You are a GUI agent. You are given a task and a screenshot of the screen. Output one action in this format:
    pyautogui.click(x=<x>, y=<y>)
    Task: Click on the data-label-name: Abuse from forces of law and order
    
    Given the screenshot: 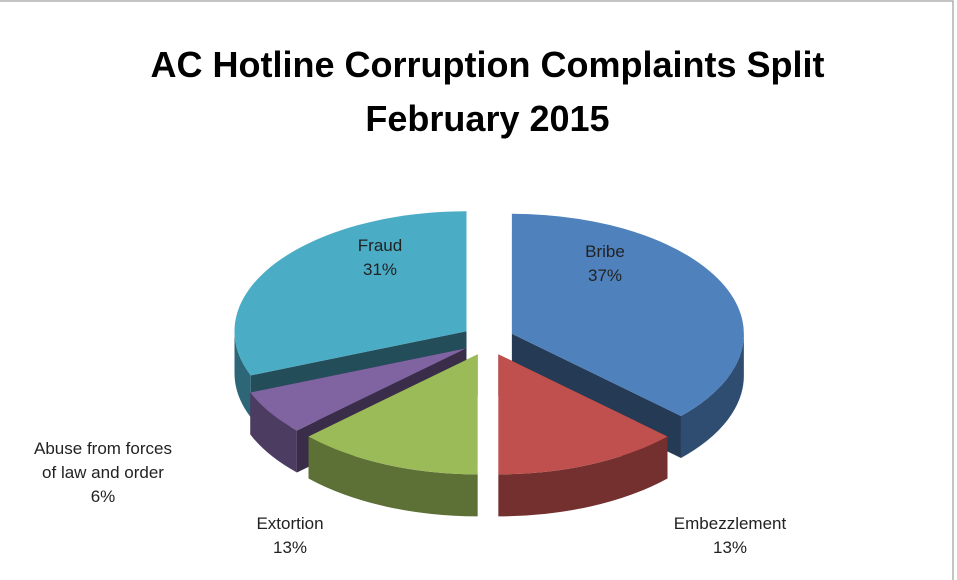 What is the action you would take?
    pyautogui.click(x=103, y=460)
    